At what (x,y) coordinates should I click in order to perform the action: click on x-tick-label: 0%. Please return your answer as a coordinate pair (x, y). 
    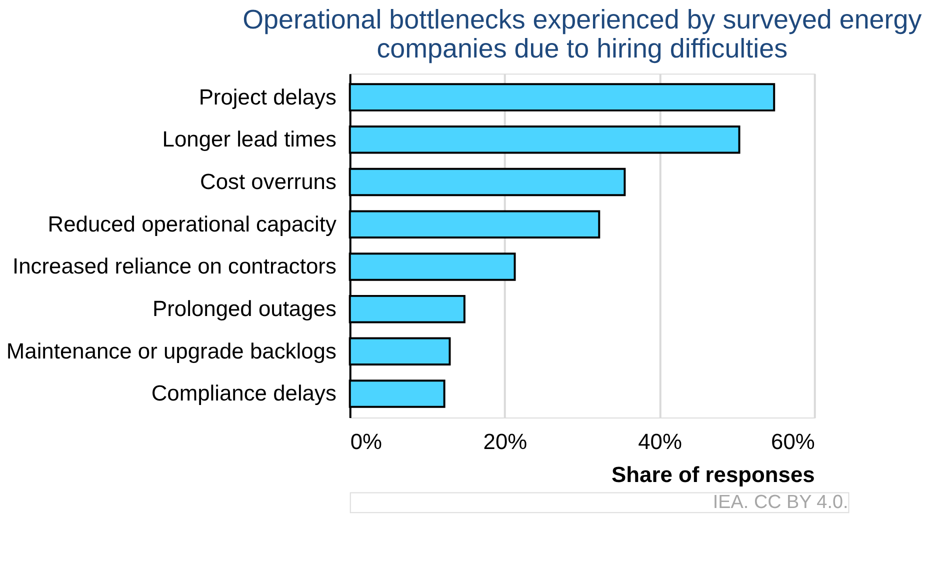
    Looking at the image, I should click on (366, 441).